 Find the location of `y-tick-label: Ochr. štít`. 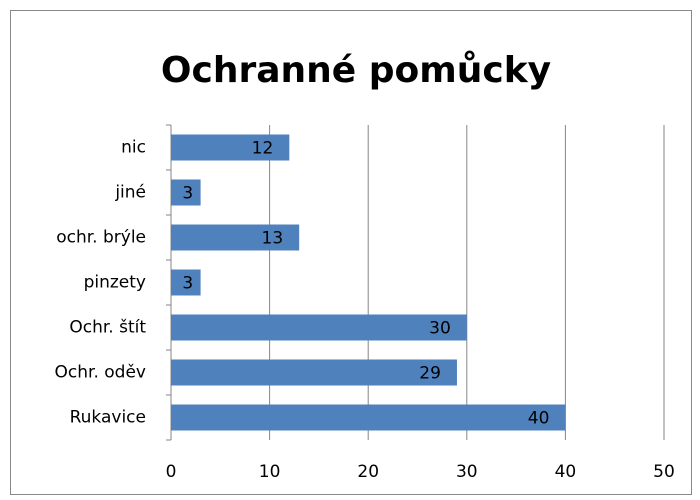

y-tick-label: Ochr. štít is located at coordinates (107, 328).